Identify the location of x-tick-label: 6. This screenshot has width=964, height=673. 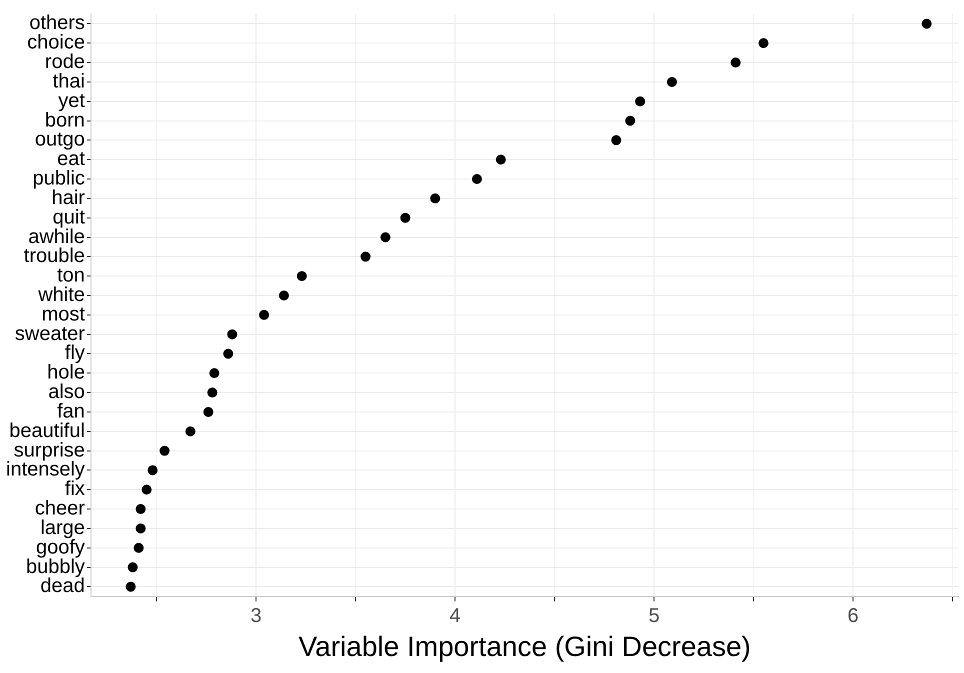
(853, 615).